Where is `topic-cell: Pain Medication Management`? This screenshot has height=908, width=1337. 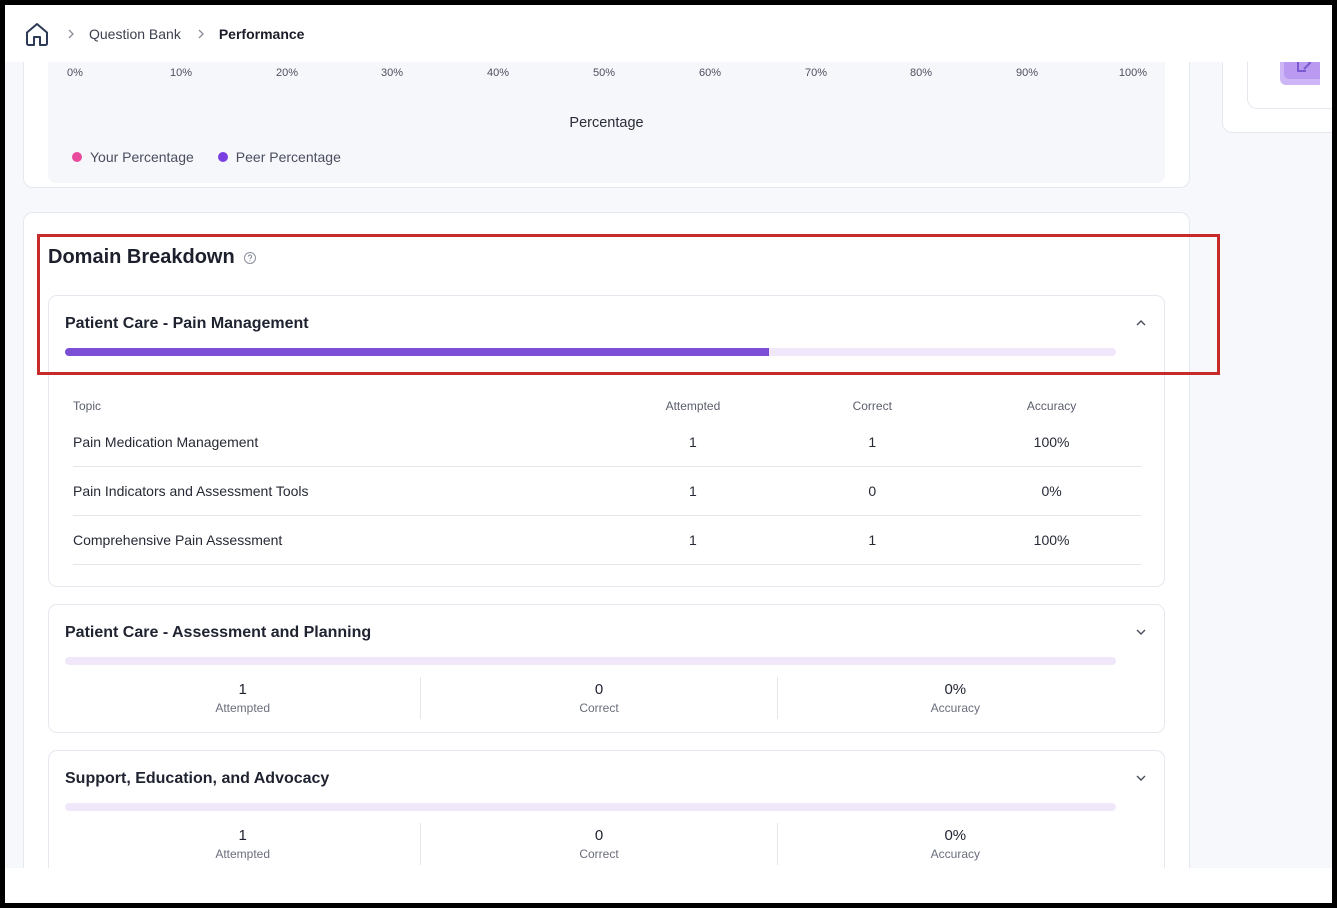
topic-cell: Pain Medication Management is located at coordinates (166, 442).